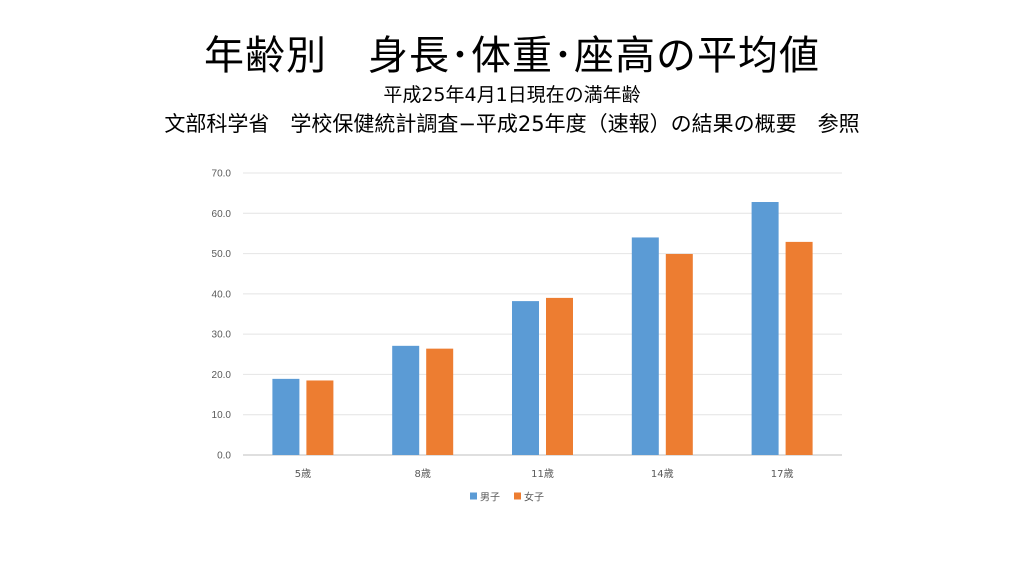  What do you see at coordinates (222, 254) in the screenshot?
I see `y-tick-label: 50.0` at bounding box center [222, 254].